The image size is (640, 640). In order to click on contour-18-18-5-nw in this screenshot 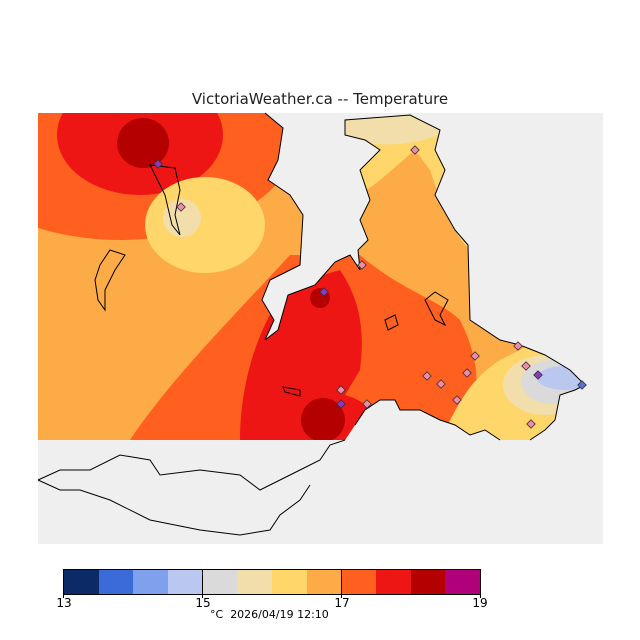, I will do `click(143, 143)`.